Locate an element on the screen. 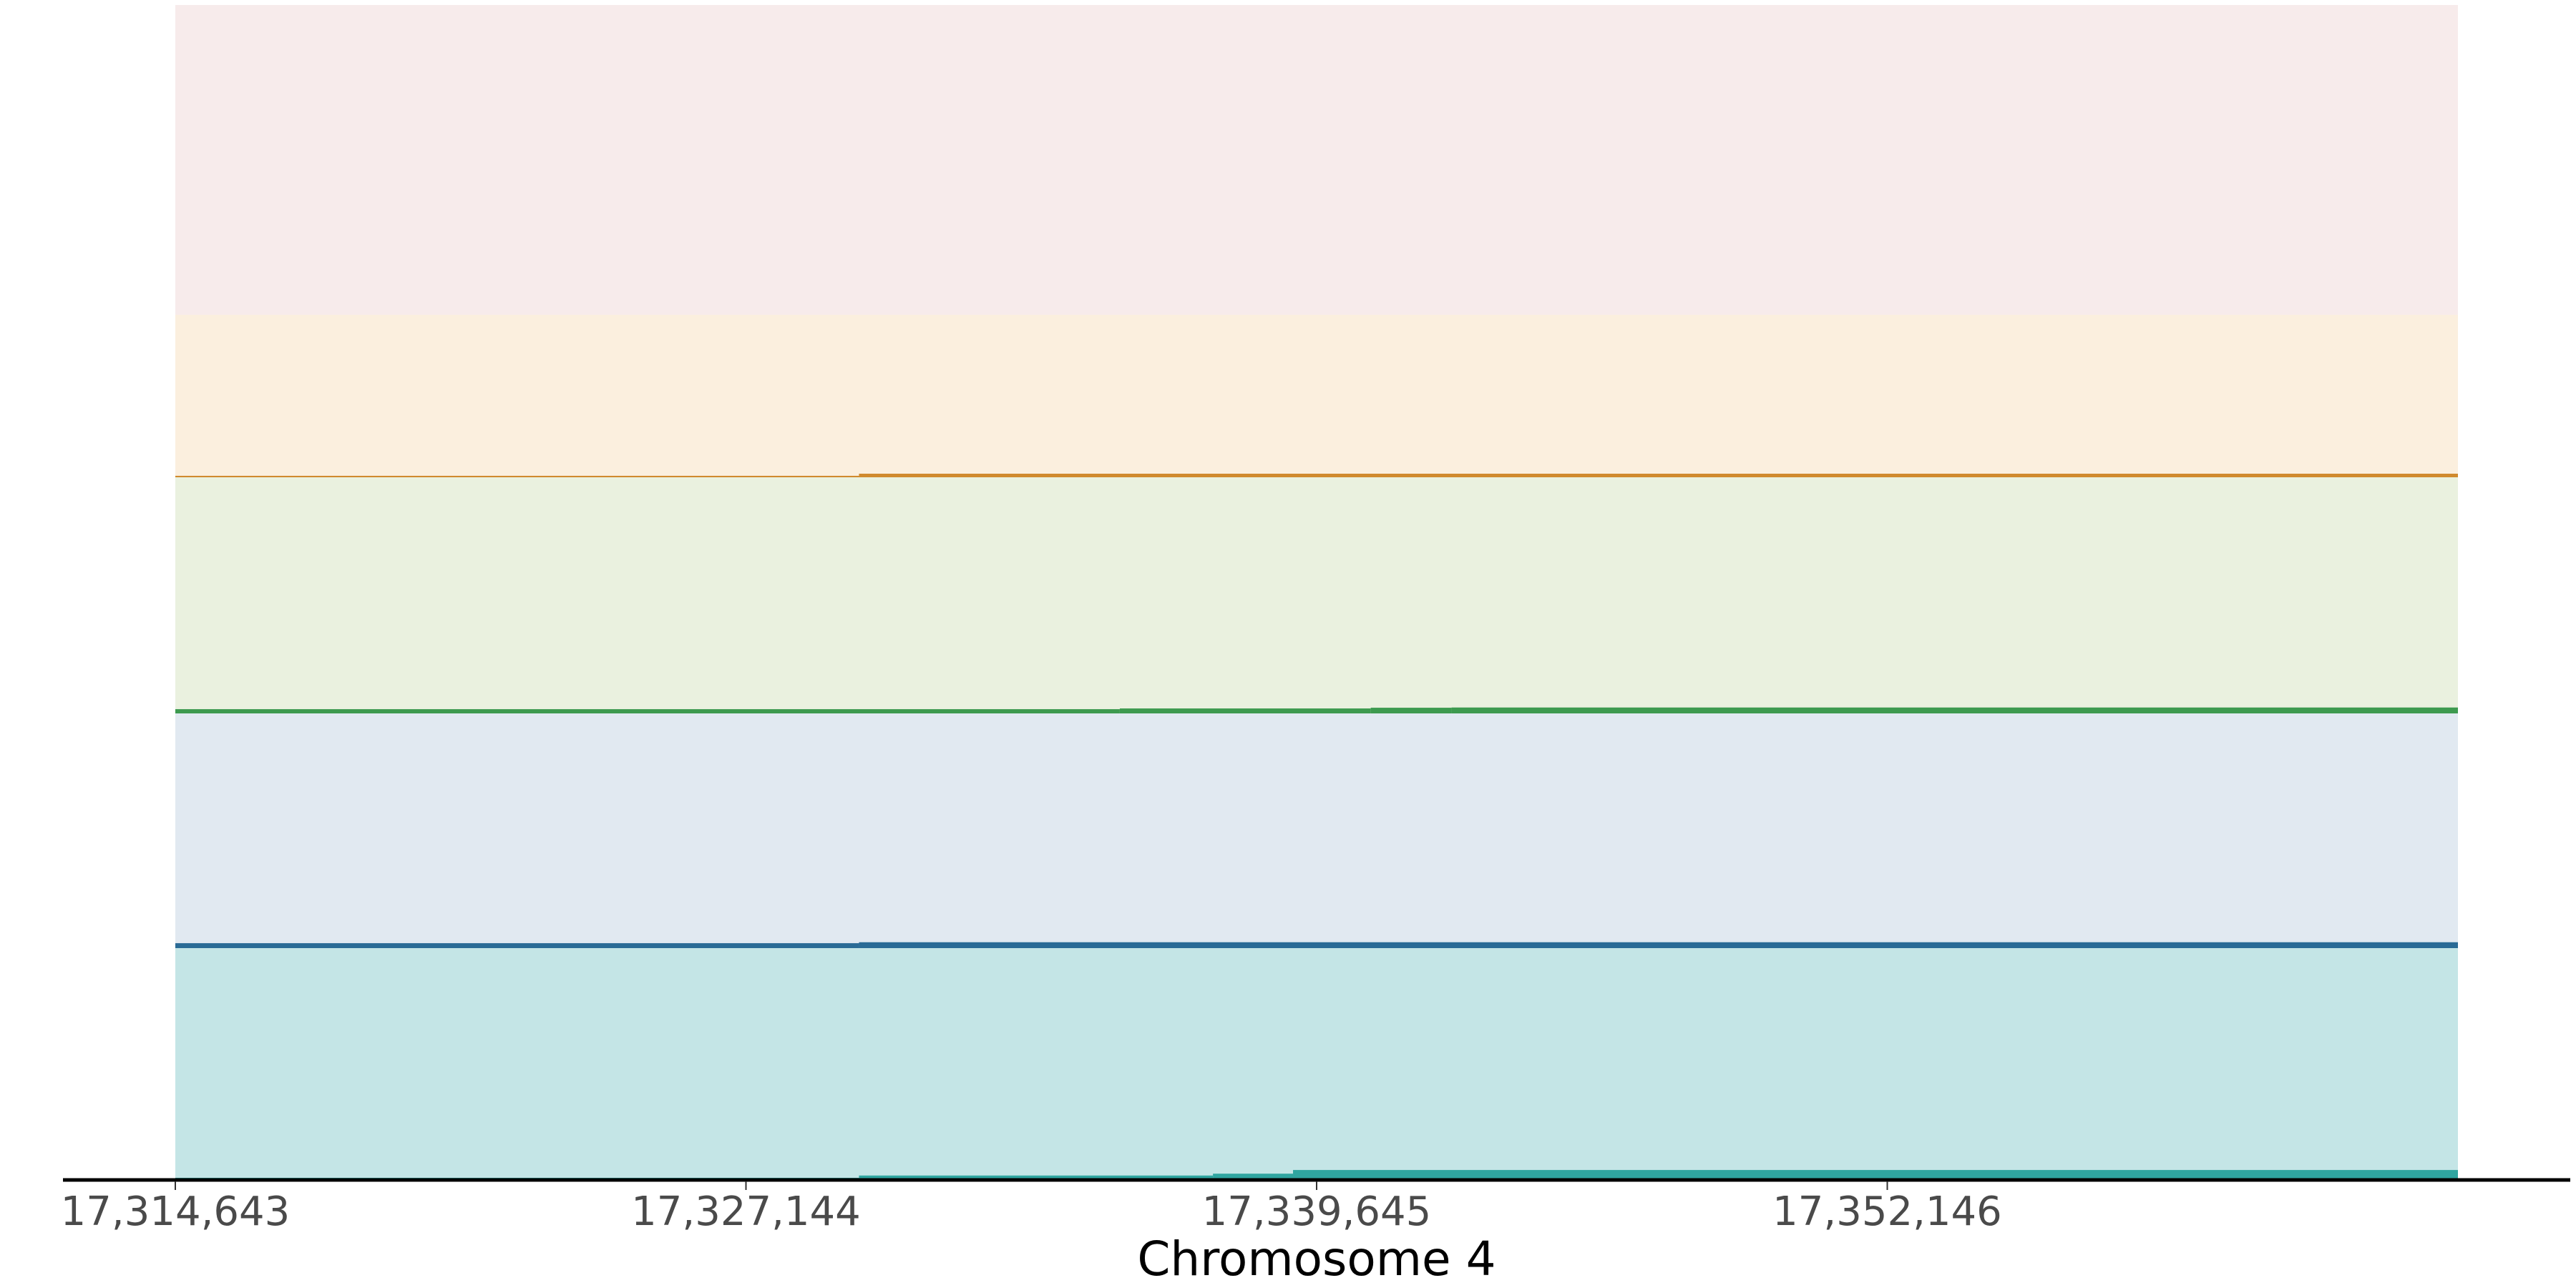  x-ticks: 17,314,643 17,327,144 17,339,645 17,352,146 is located at coordinates (1031, 1208).